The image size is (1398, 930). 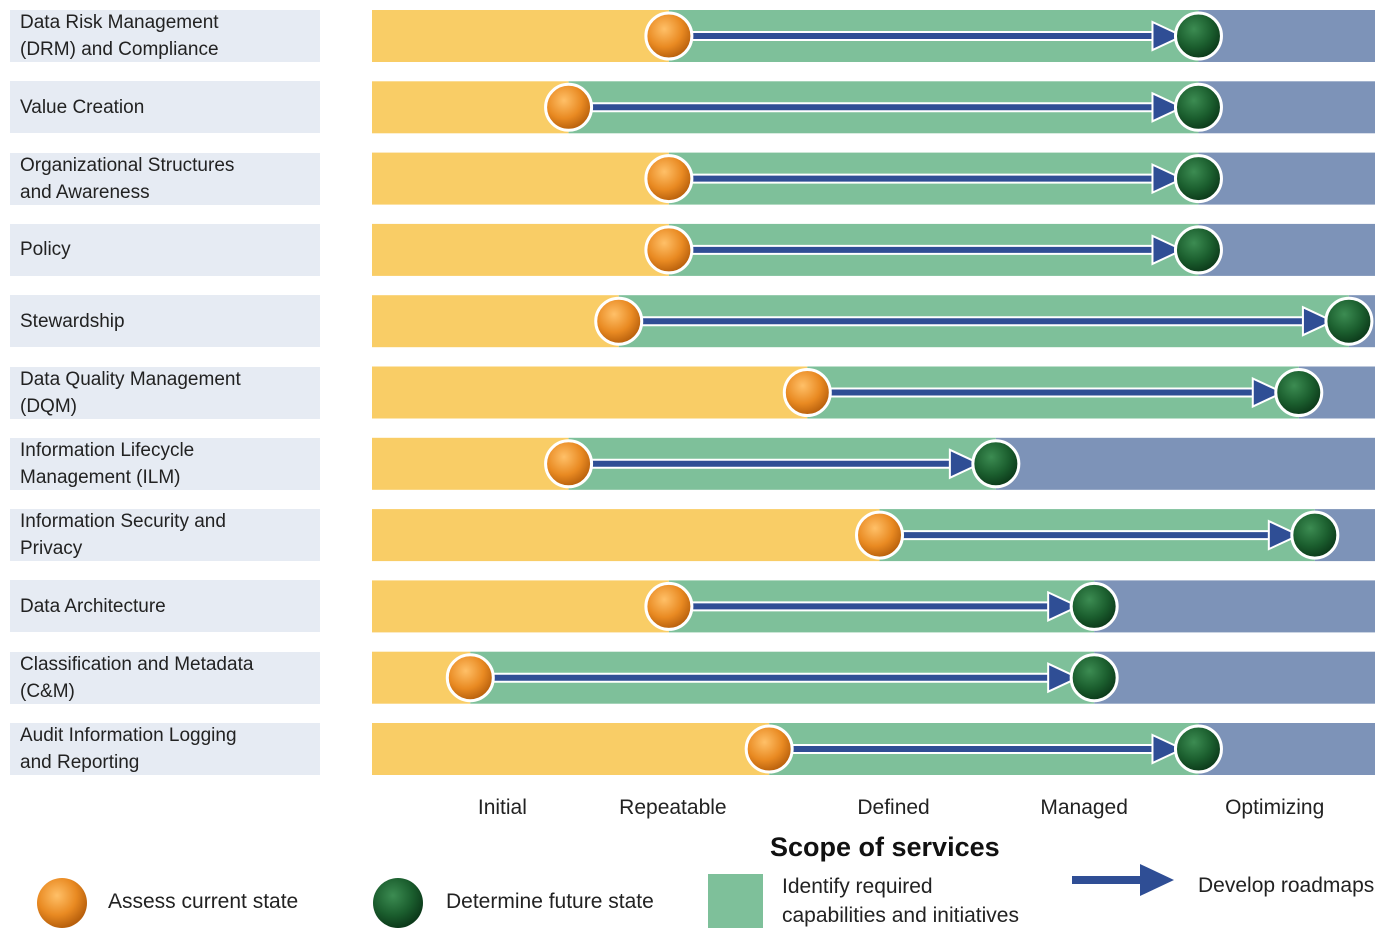 I want to click on legend-future-marker, so click(x=398, y=903).